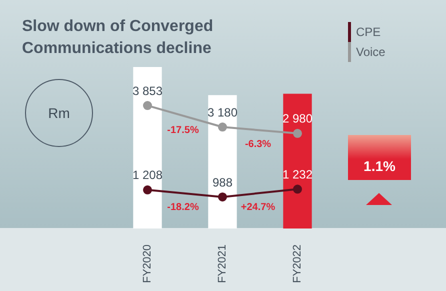 The image size is (446, 291). I want to click on data-label: 1 208, so click(147, 175).